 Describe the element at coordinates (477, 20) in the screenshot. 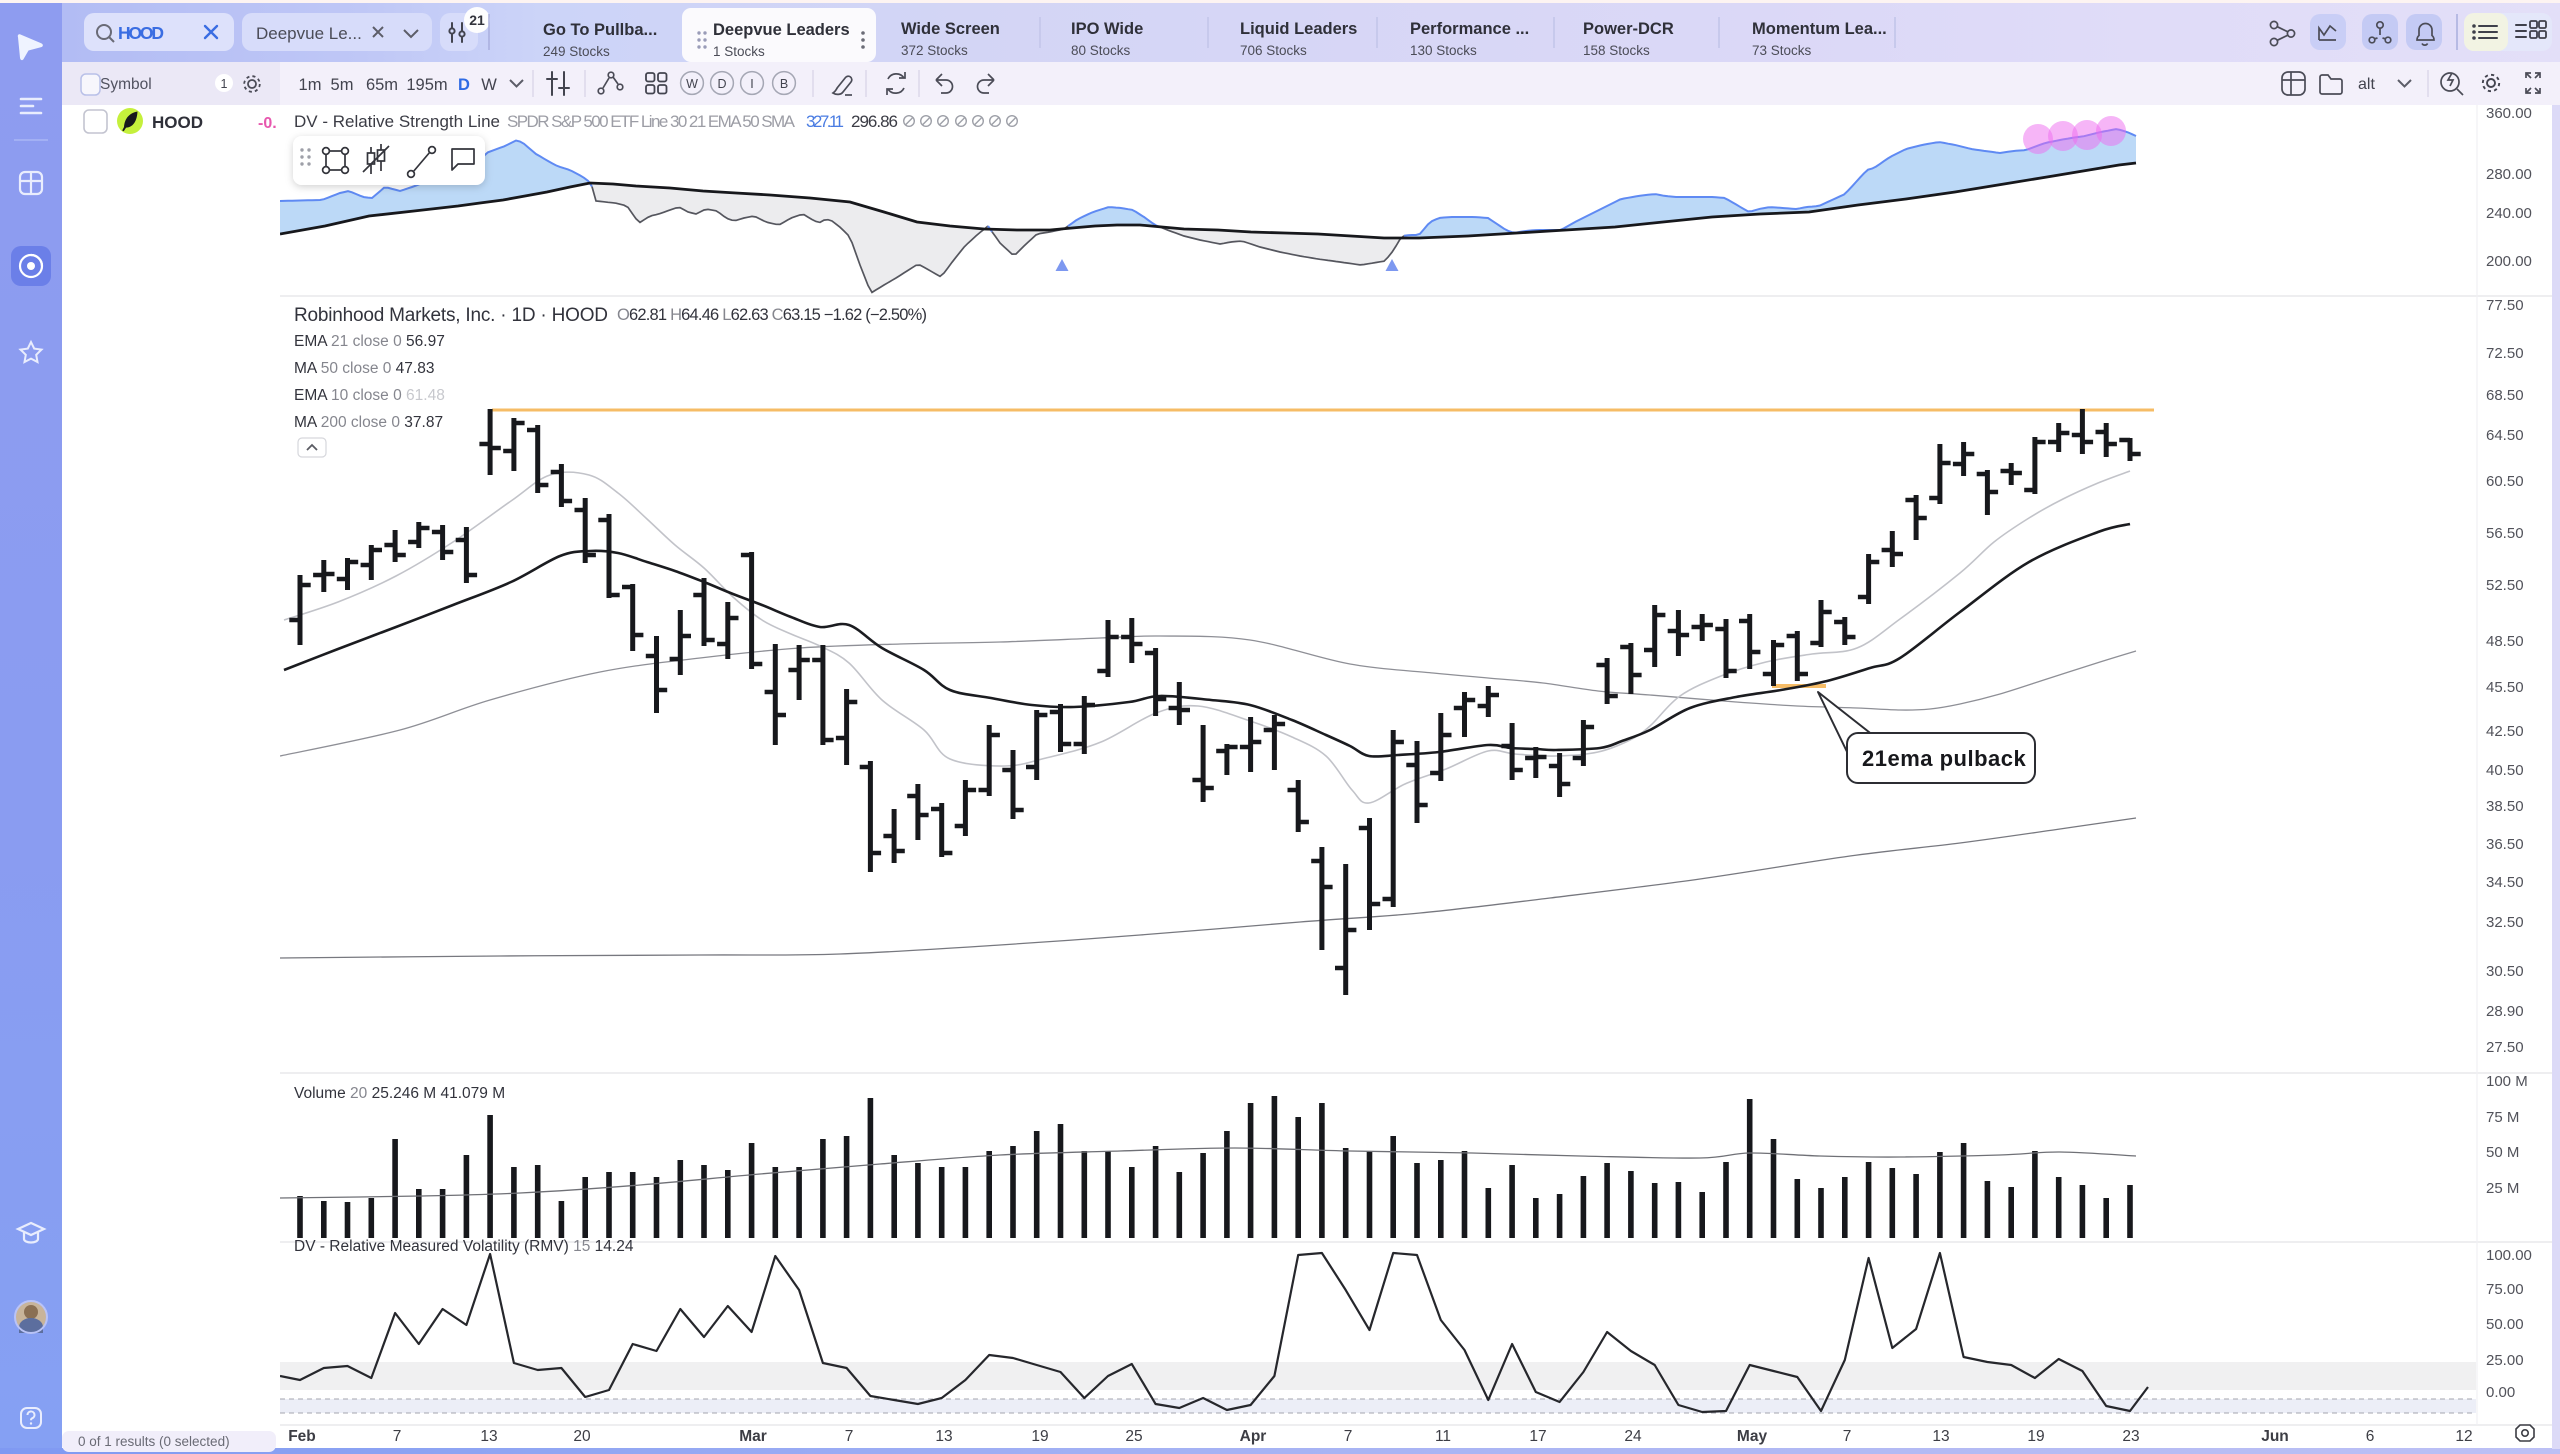

I see `svg-text: 21` at that location.